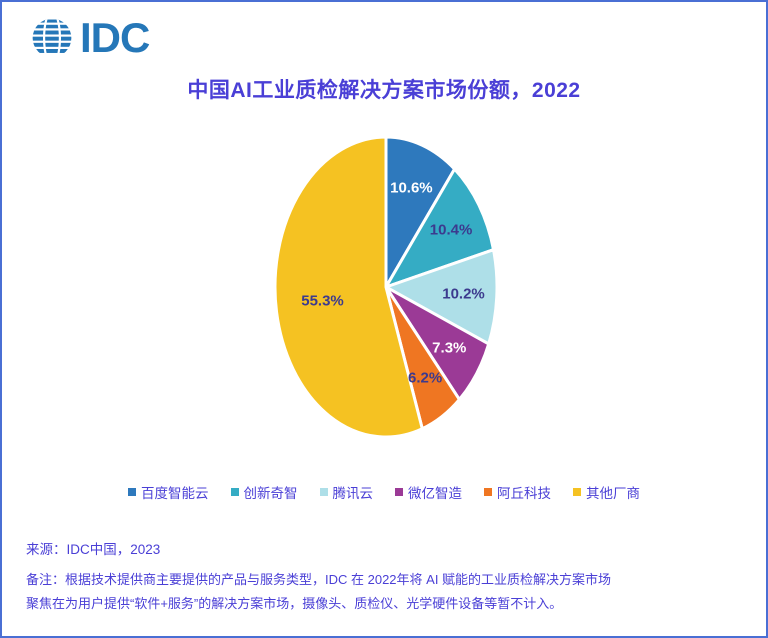 This screenshot has width=768, height=638. What do you see at coordinates (613, 493) in the screenshot?
I see `legend-item-label: 其他厂商` at bounding box center [613, 493].